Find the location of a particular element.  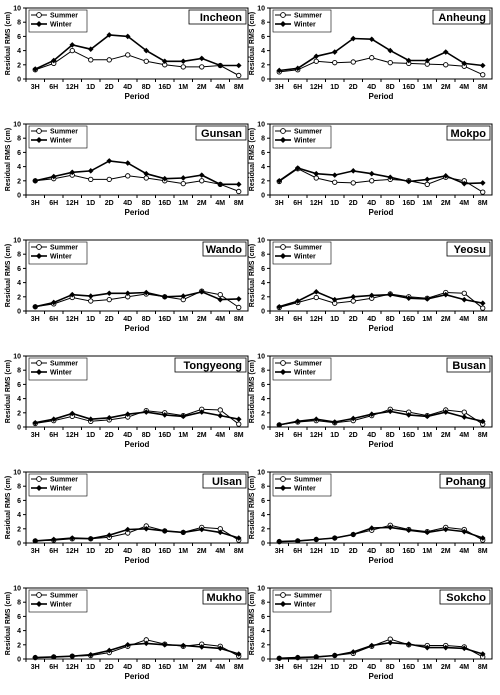

legend-label: Winter is located at coordinates (305, 605).